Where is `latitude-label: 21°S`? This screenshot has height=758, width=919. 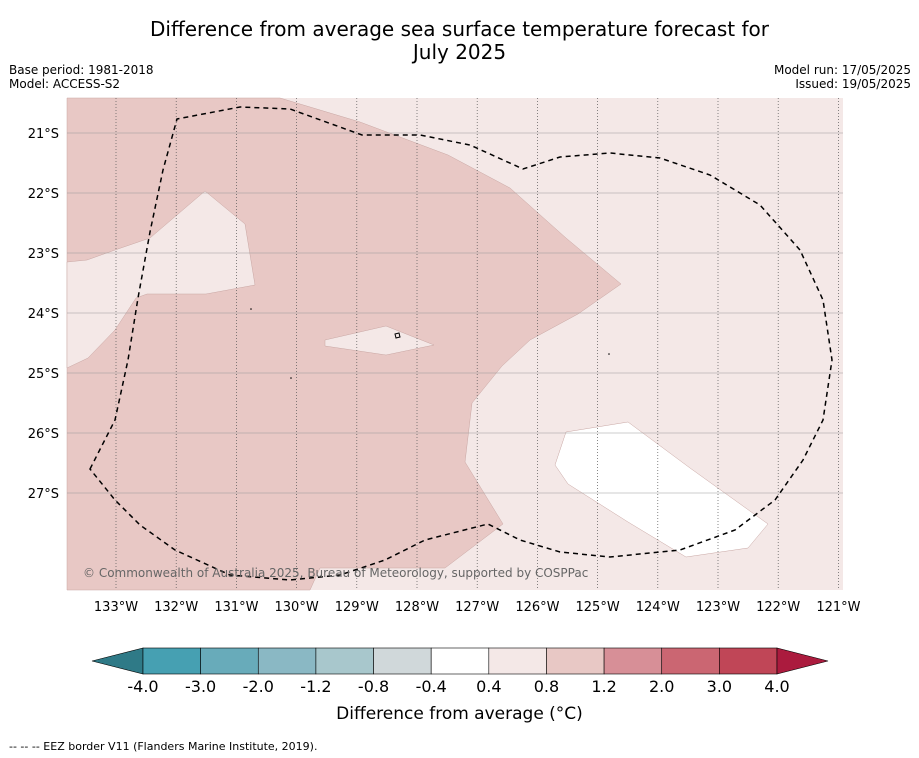
latitude-label: 21°S is located at coordinates (43, 134).